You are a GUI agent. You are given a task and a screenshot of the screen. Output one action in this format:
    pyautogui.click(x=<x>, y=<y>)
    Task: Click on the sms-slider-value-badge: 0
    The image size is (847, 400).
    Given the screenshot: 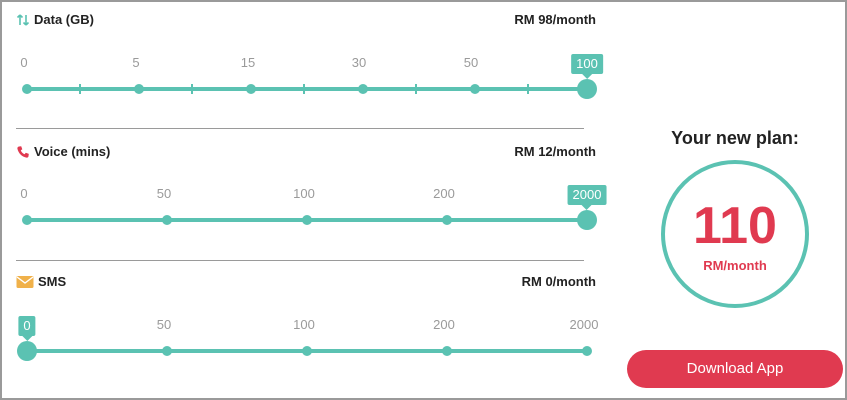 What is the action you would take?
    pyautogui.click(x=27, y=328)
    